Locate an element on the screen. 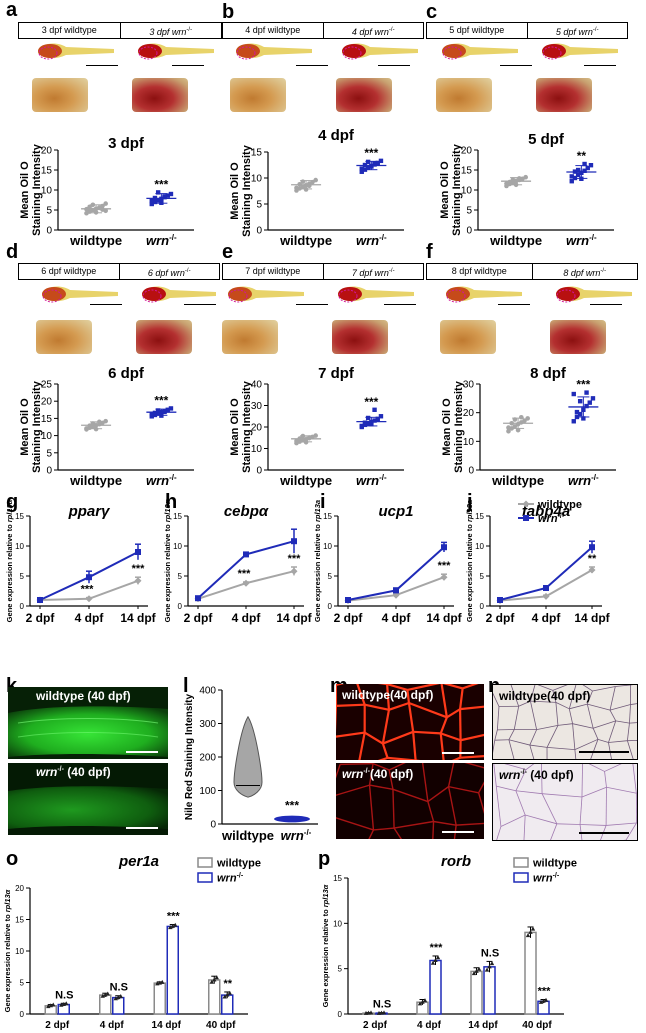 The height and width of the screenshot is (1033, 646). header-a-mutant: 3 dpf wrn-/- is located at coordinates (170, 30).